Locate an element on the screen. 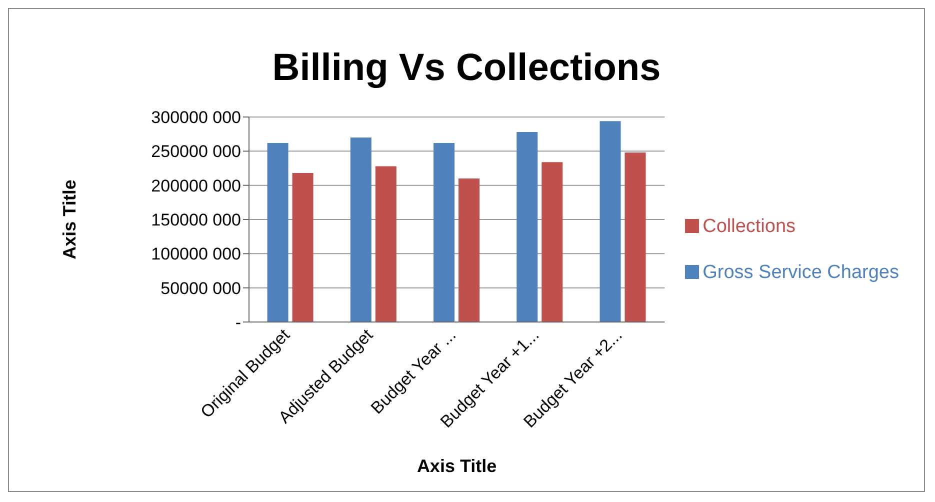 This screenshot has width=935, height=502. legend-label: Gross Service Charges is located at coordinates (800, 272).